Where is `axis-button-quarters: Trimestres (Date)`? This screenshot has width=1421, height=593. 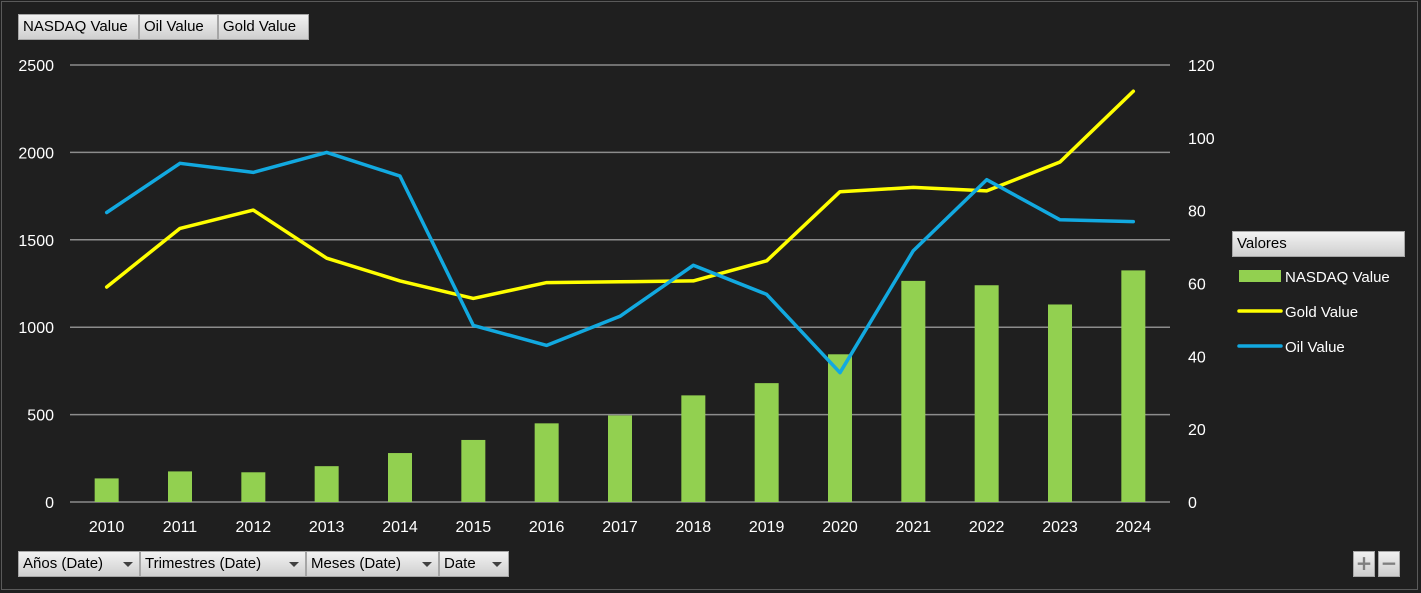 axis-button-quarters: Trimestres (Date) is located at coordinates (223, 564).